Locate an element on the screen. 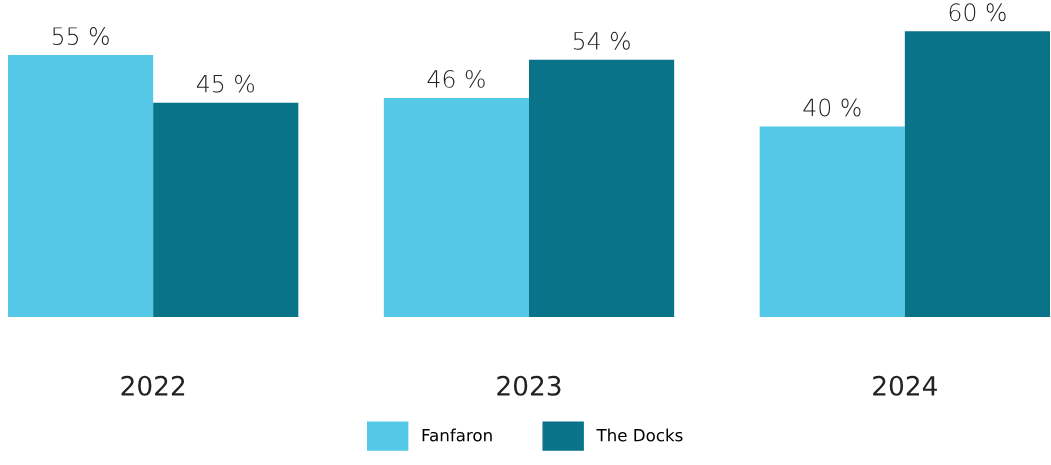 The width and height of the screenshot is (1051, 465). data-label: 46 % is located at coordinates (456, 78).